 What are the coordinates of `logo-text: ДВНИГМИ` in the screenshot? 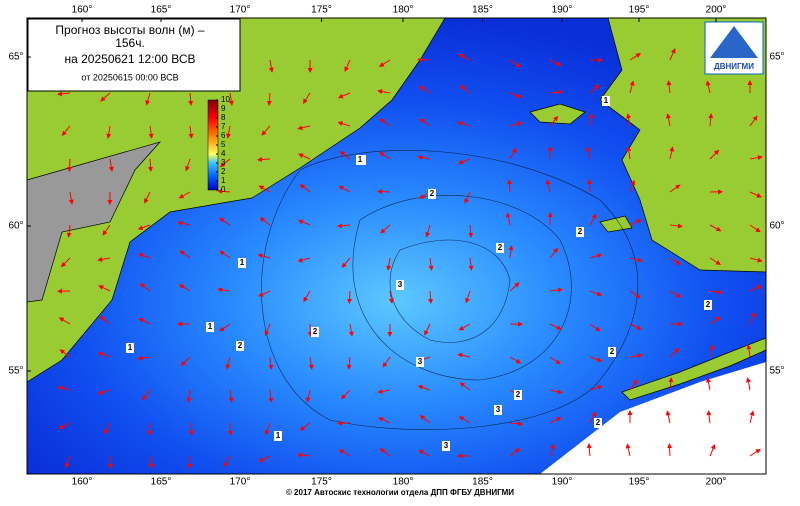 It's located at (734, 66).